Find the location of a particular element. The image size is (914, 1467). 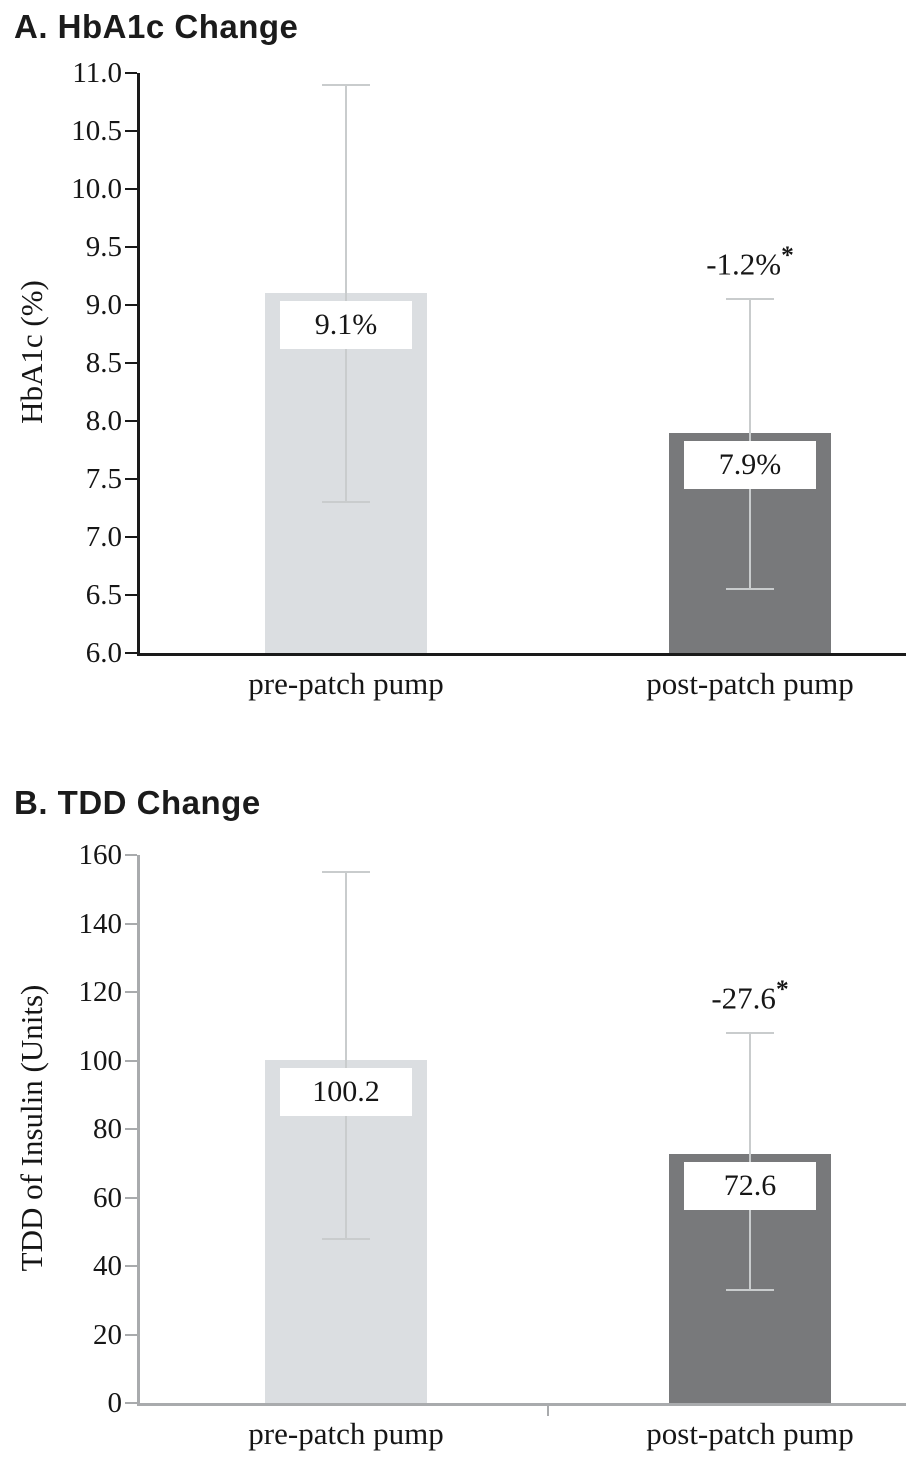

y-axis-tick-label: 40 is located at coordinates (107, 1266).